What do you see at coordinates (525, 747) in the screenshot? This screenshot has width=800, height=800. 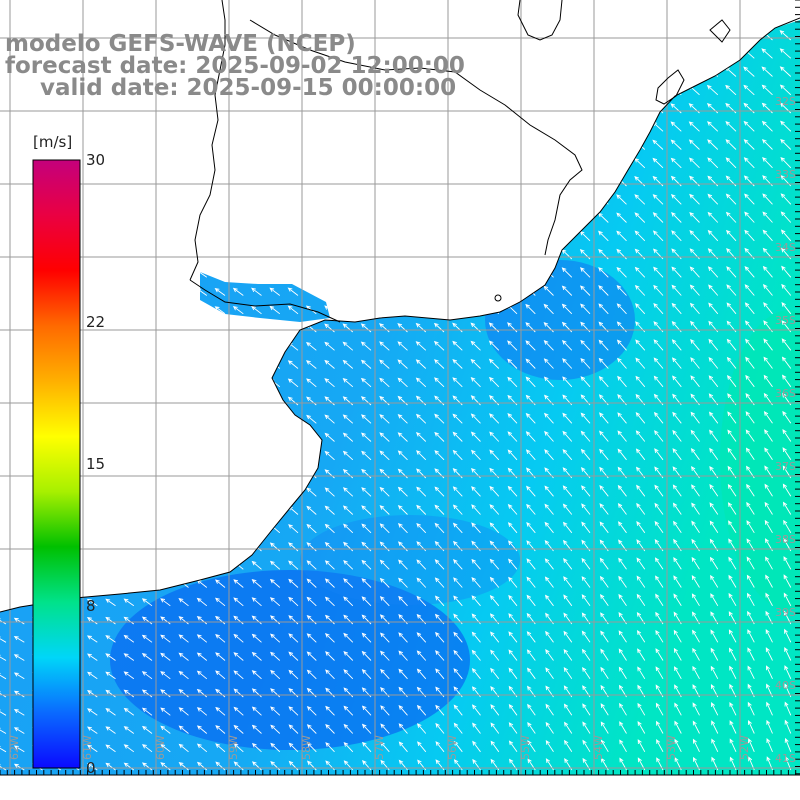 I see `longitude-label: 55W` at bounding box center [525, 747].